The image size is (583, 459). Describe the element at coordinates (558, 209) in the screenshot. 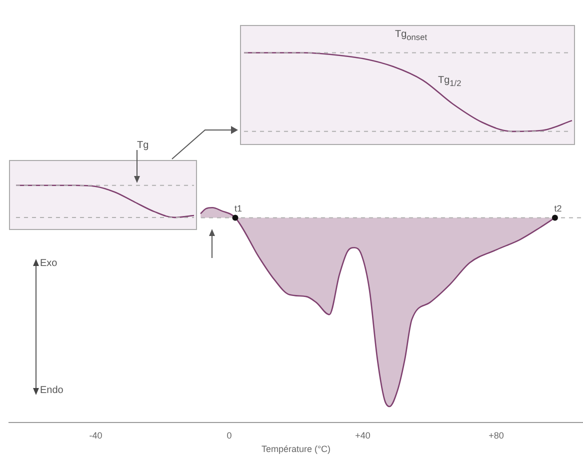

I see `annotation: t2` at that location.